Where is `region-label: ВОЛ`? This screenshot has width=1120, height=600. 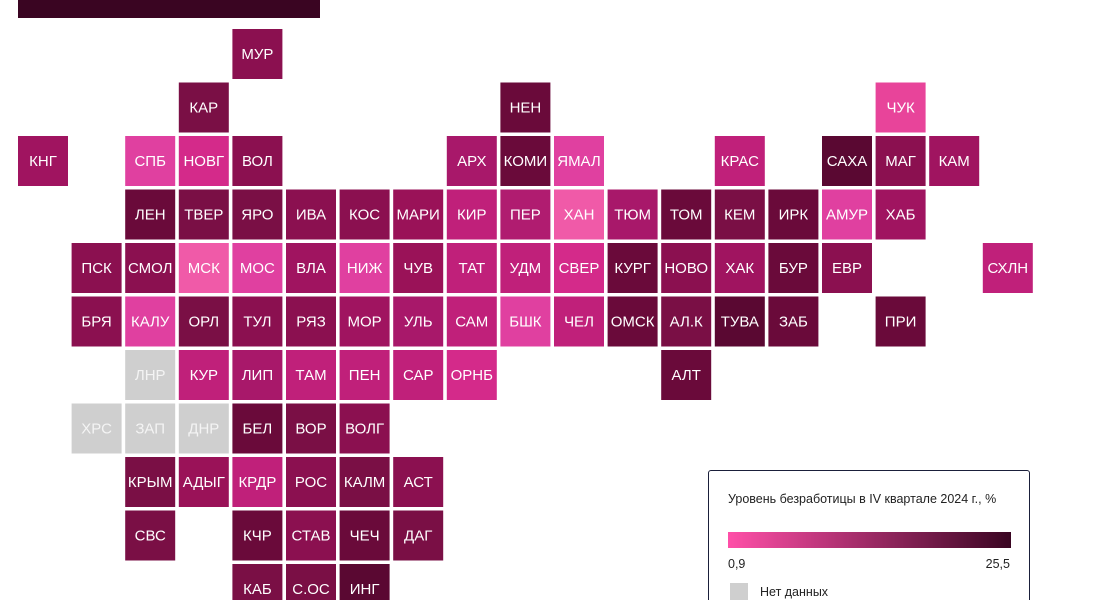 region-label: ВОЛ is located at coordinates (257, 161).